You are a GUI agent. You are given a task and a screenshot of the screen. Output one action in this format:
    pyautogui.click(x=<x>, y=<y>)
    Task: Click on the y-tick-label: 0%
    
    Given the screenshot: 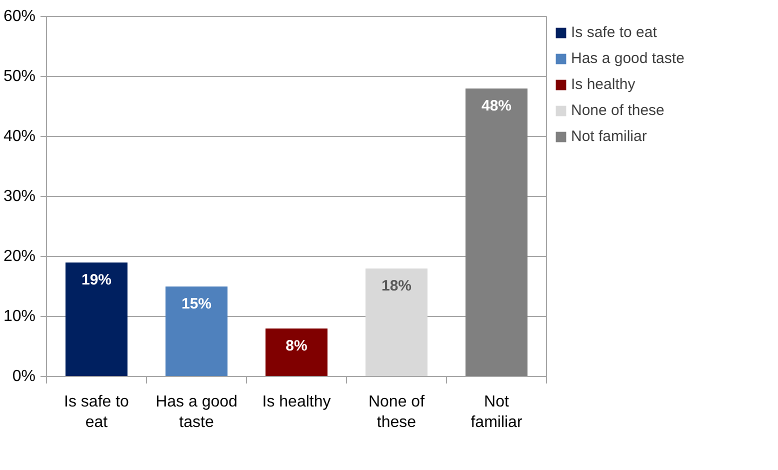 What is the action you would take?
    pyautogui.click(x=24, y=376)
    